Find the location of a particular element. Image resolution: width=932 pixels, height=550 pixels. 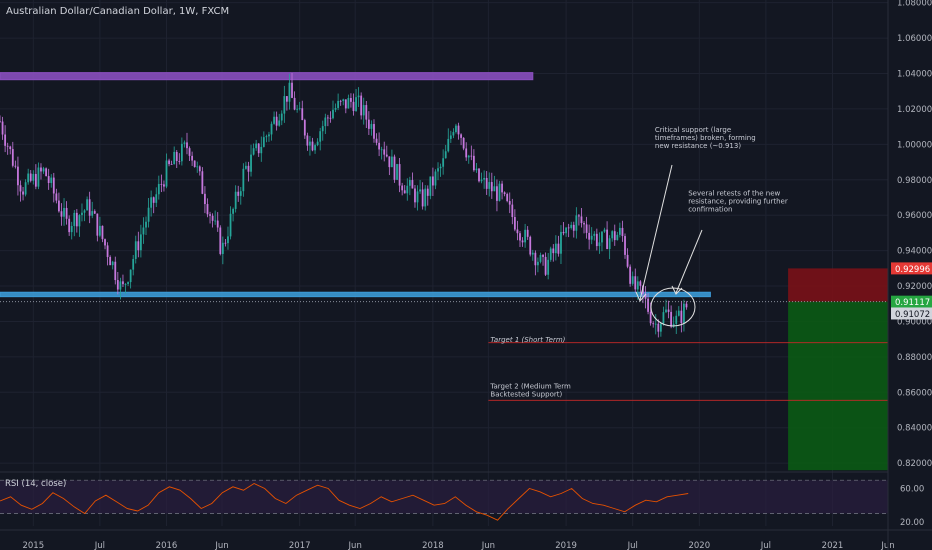

annotation-line: Target 2 (Medium Term is located at coordinates (530, 387).